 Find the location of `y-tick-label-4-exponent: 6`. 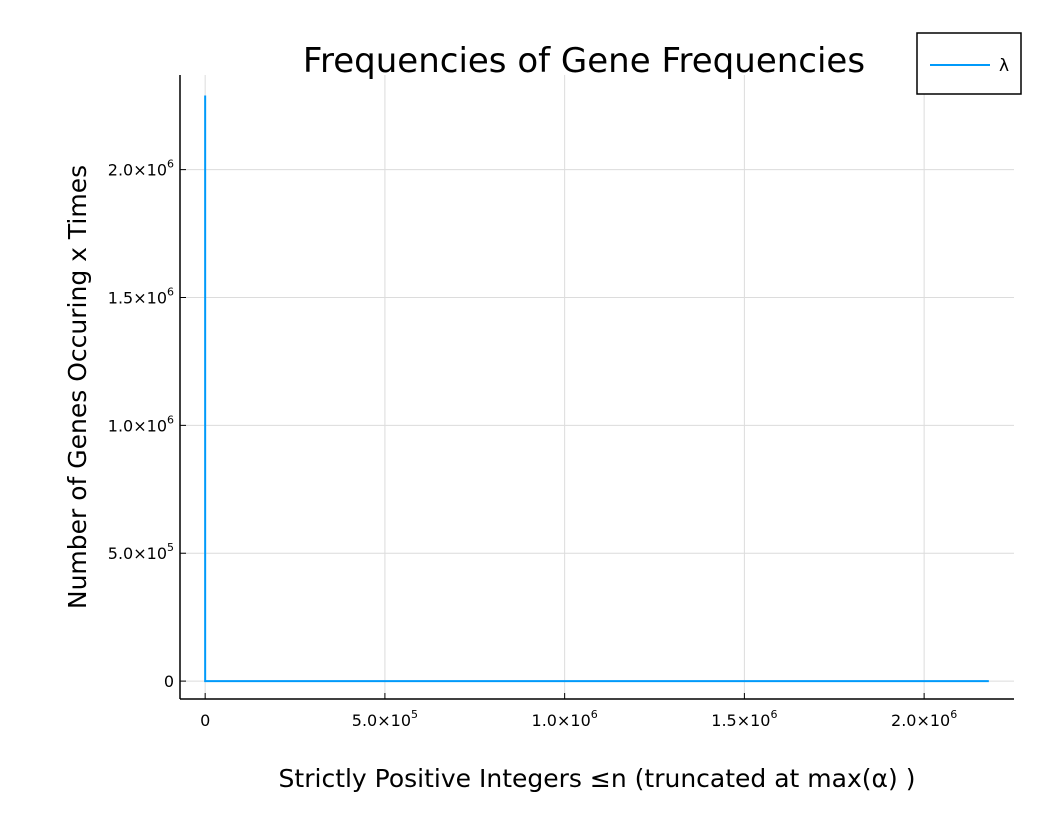

y-tick-label-4-exponent: 6 is located at coordinates (170, 164).